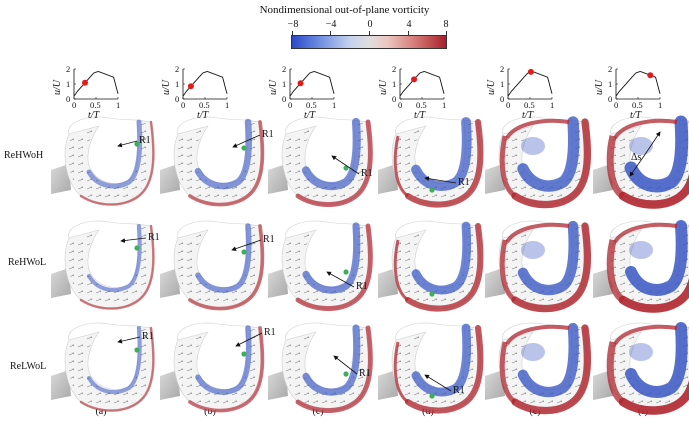 Image resolution: width=689 pixels, height=423 pixels. I want to click on delta-s-arrow, so click(652, 144).